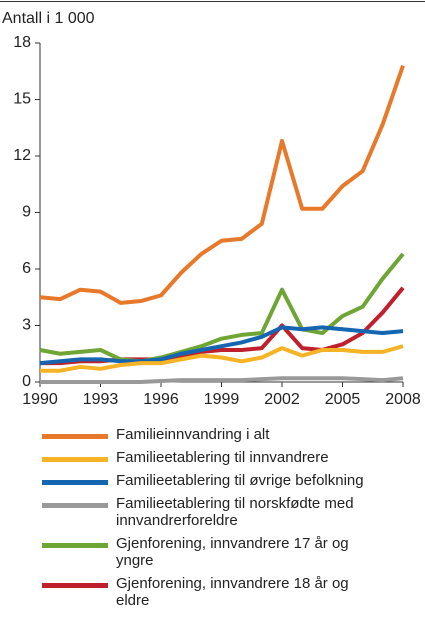 Image resolution: width=425 pixels, height=619 pixels. I want to click on x-tick-label: 1999, so click(222, 399).